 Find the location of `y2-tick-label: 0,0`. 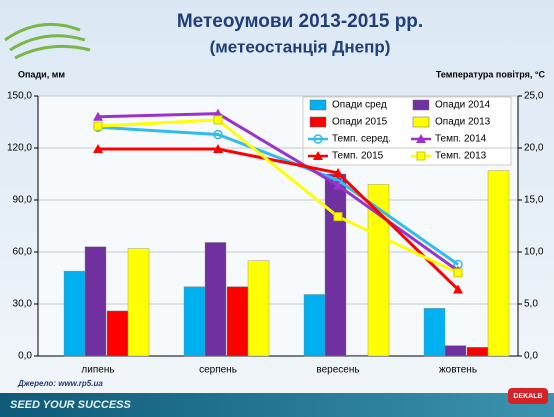

y2-tick-label: 0,0 is located at coordinates (531, 356).